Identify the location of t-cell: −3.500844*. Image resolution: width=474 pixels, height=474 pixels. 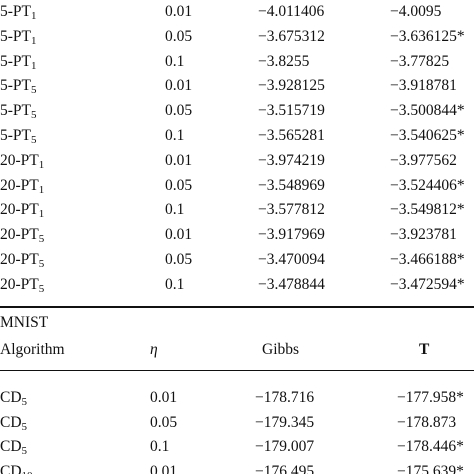
(427, 111).